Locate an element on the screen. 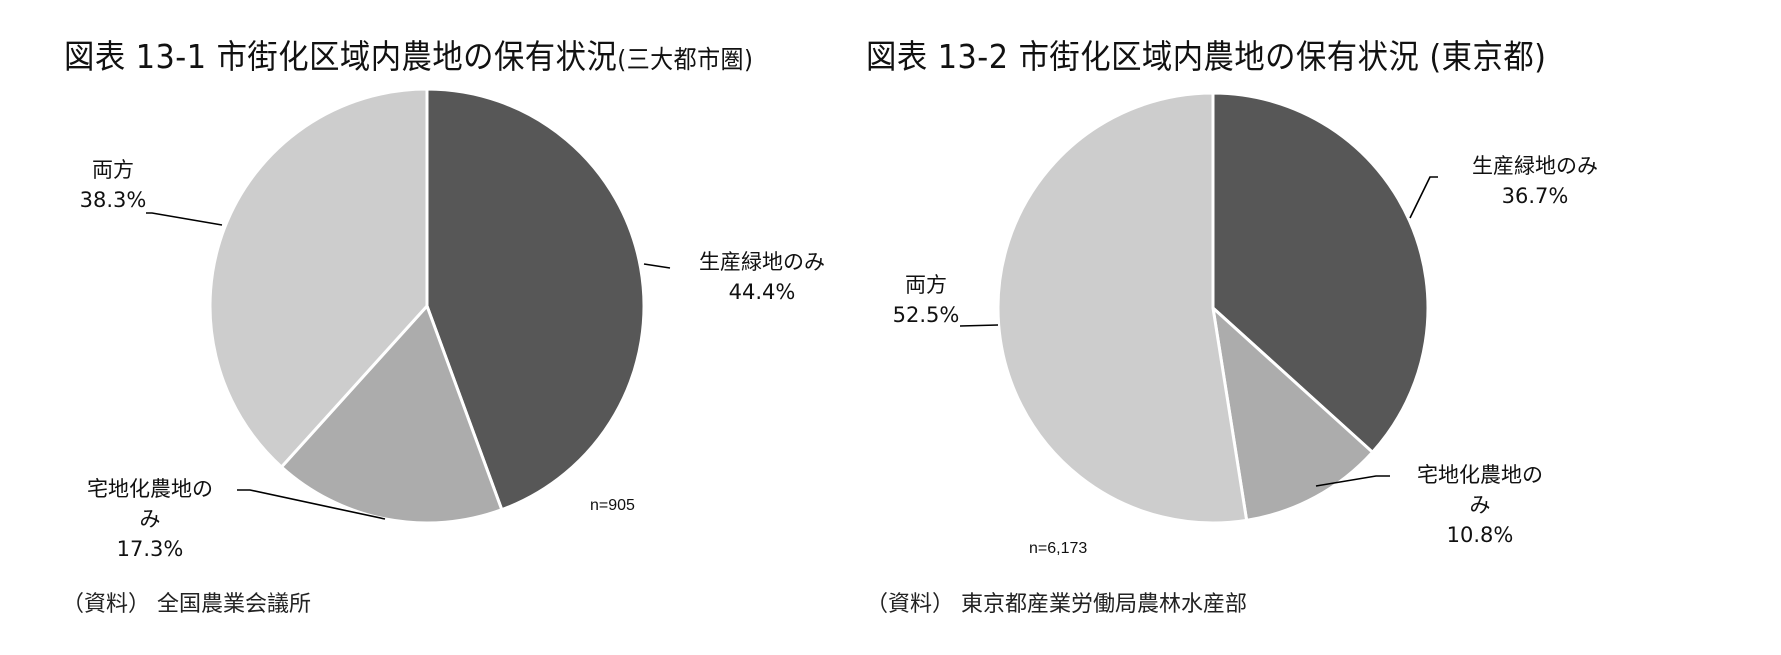  chart2-label-green: 生産緑地のみ 36.7% is located at coordinates (1535, 181).